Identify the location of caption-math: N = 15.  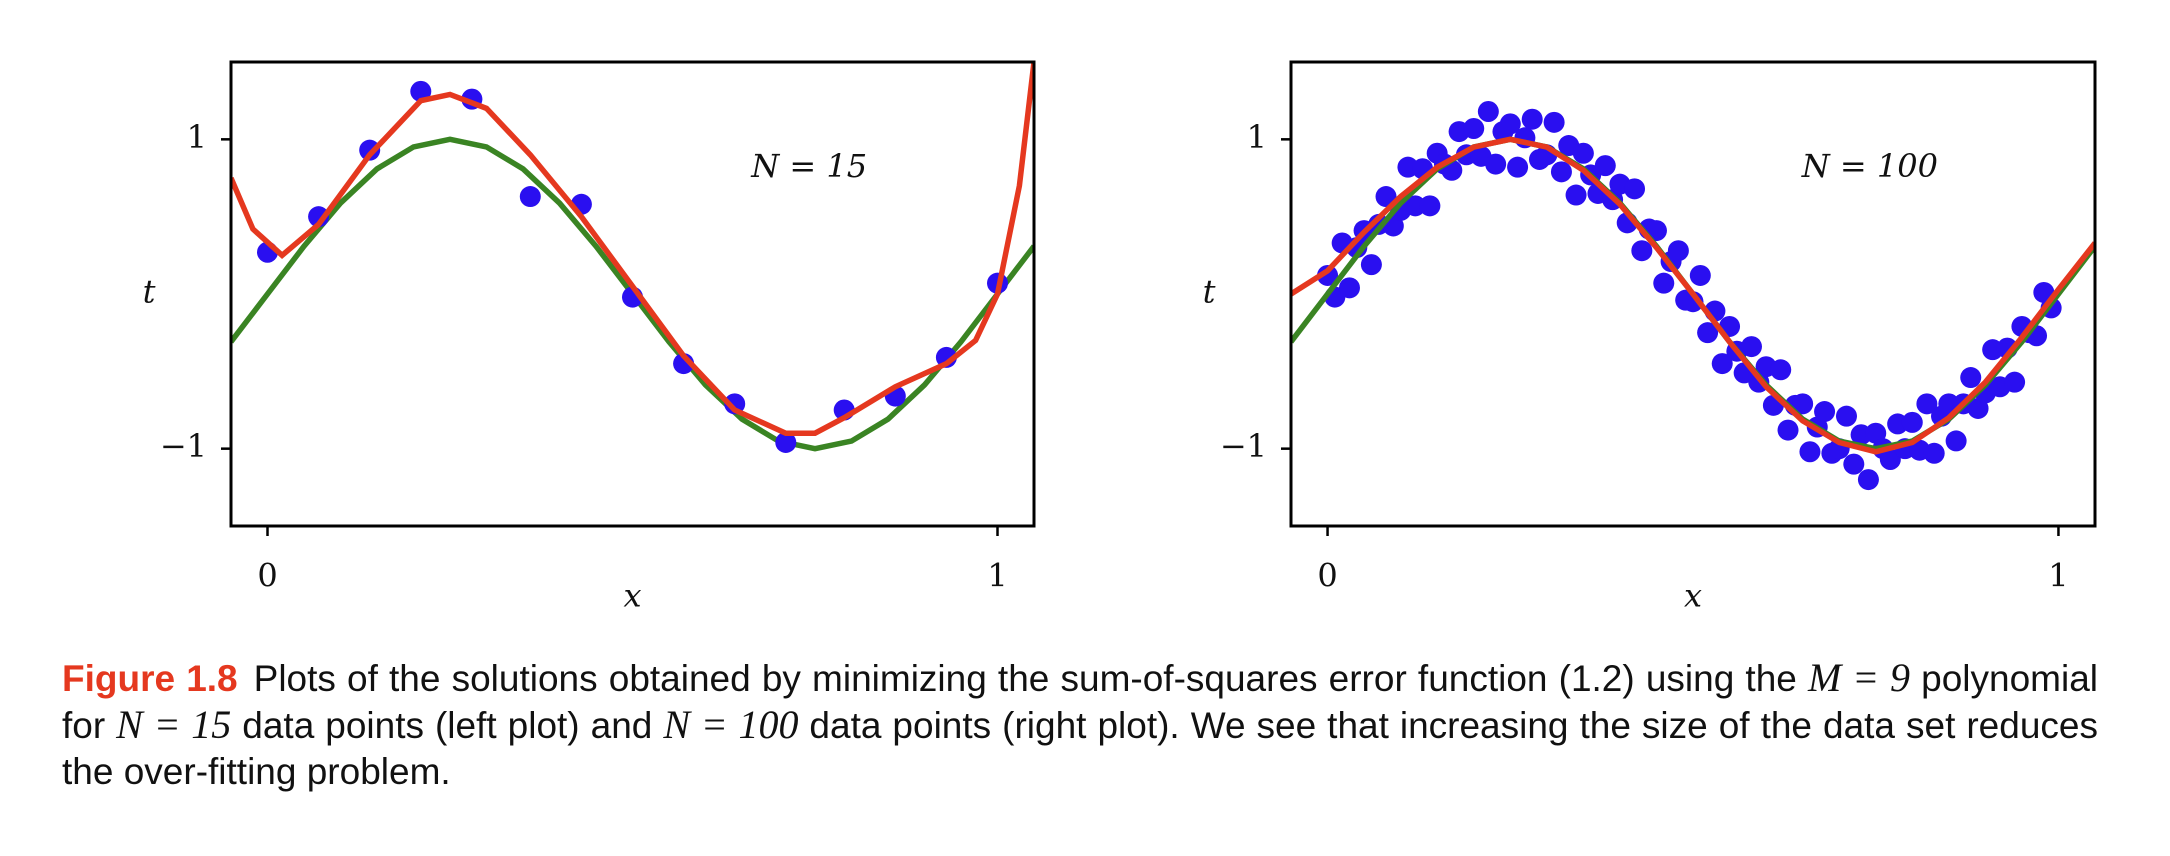
(174, 724).